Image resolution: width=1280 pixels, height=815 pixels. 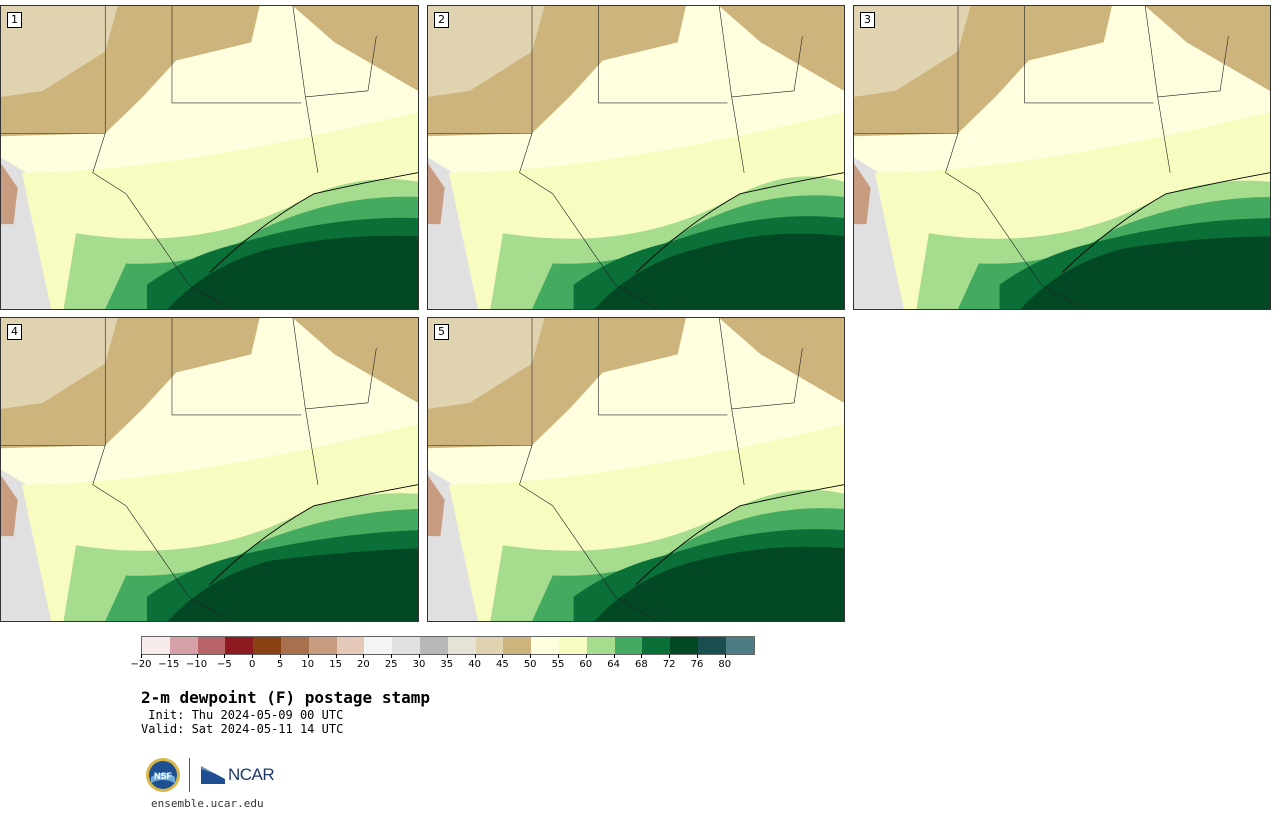 What do you see at coordinates (502, 664) in the screenshot?
I see `colorbar-tick-label: 45` at bounding box center [502, 664].